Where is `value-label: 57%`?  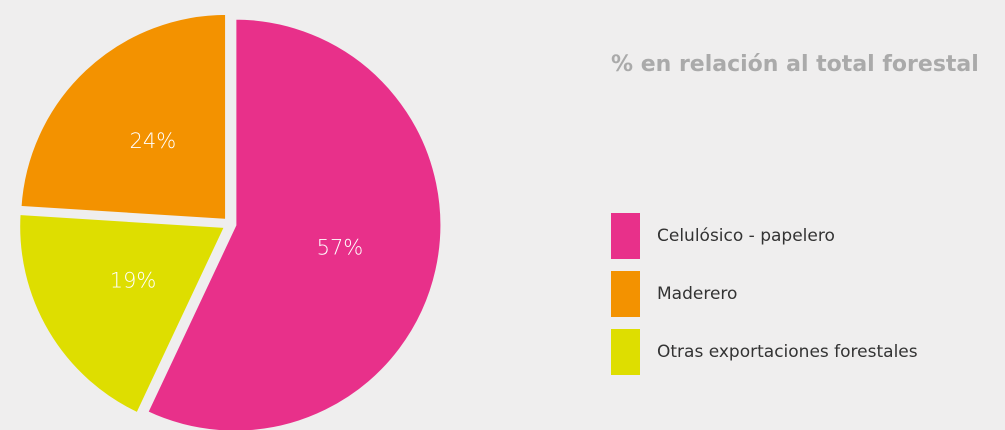 value-label: 57% is located at coordinates (340, 248).